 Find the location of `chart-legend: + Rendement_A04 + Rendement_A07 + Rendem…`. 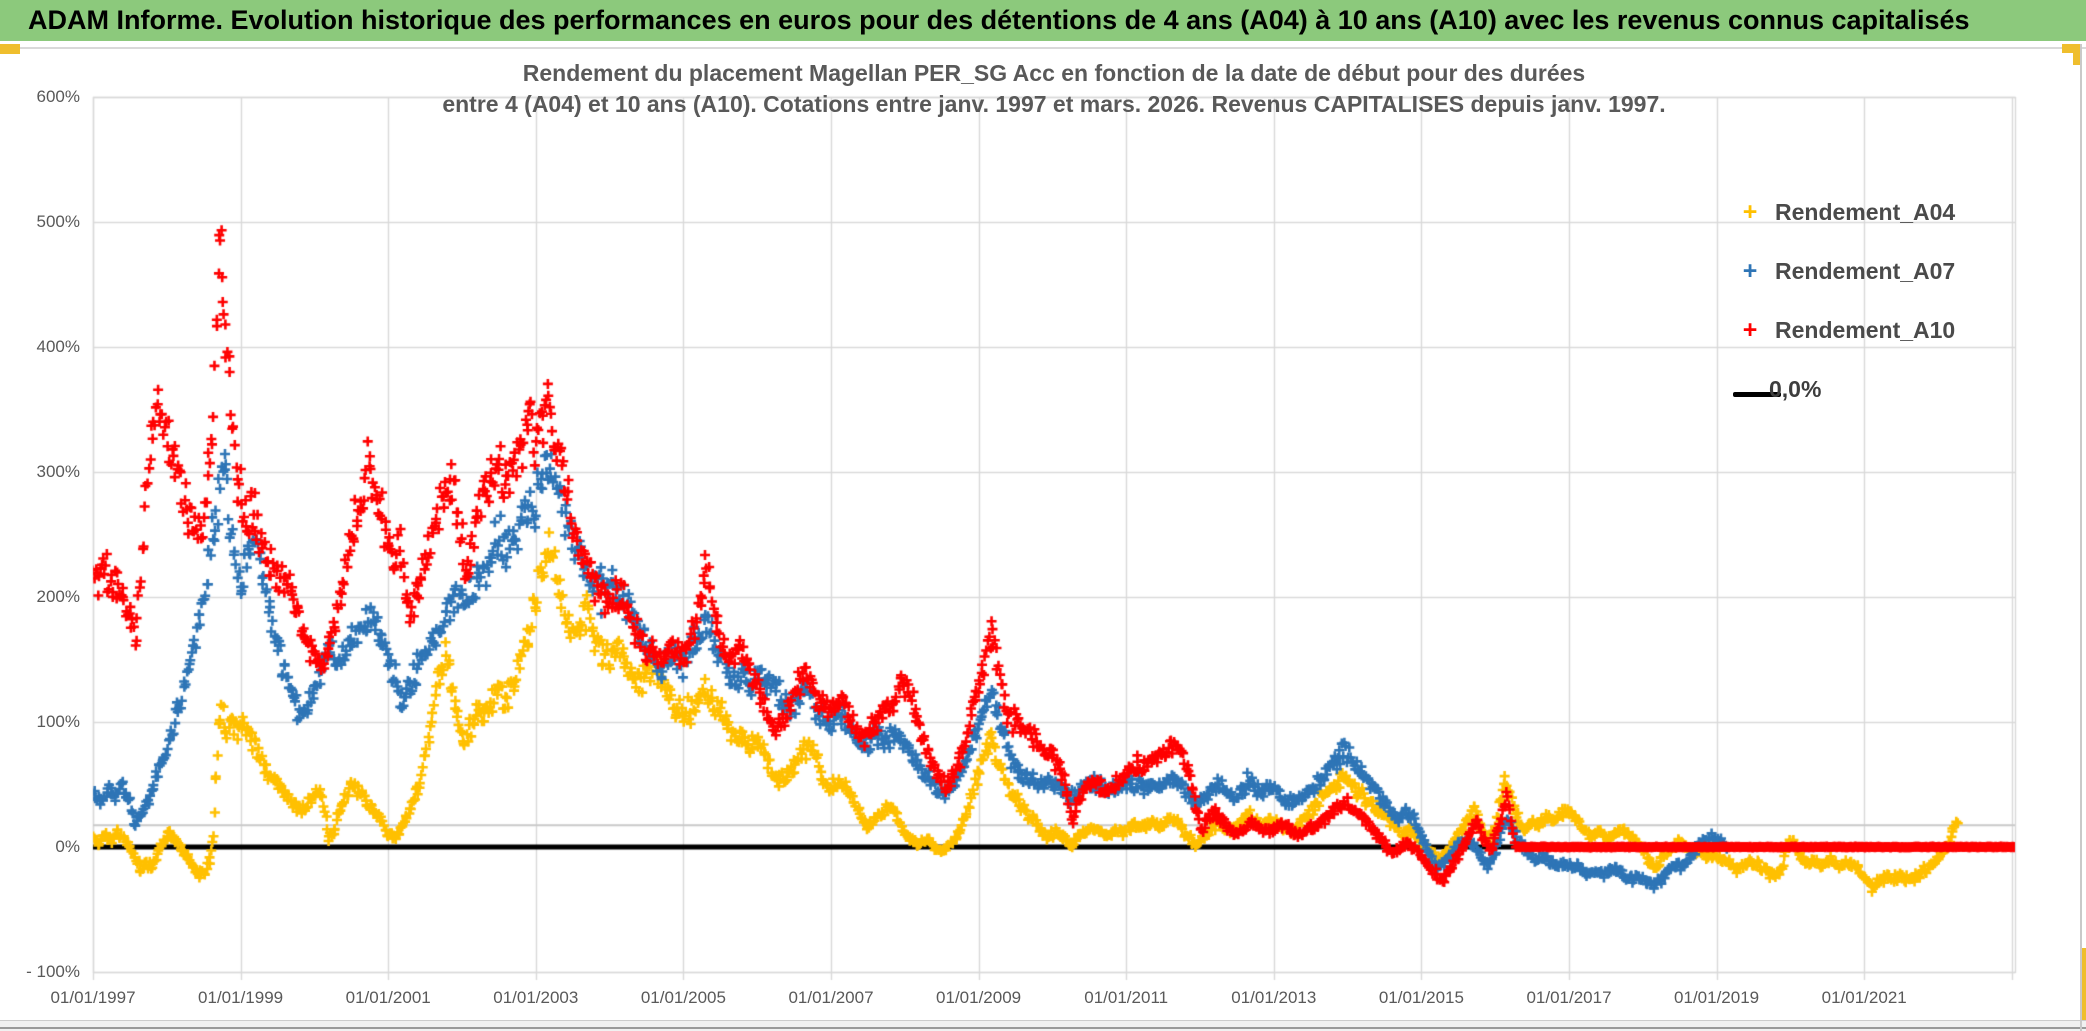

chart-legend: + Rendement_A04 + Rendement_A07 + Rendem… is located at coordinates (1883, 301).